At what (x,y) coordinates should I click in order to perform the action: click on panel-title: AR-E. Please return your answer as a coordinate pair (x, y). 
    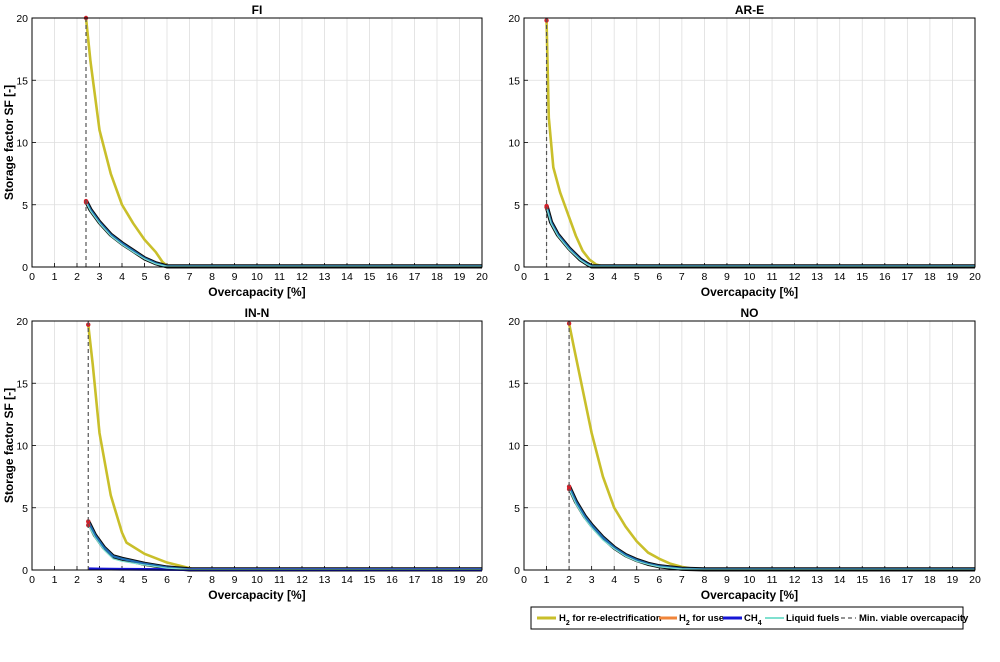
    Looking at the image, I should click on (749, 10).